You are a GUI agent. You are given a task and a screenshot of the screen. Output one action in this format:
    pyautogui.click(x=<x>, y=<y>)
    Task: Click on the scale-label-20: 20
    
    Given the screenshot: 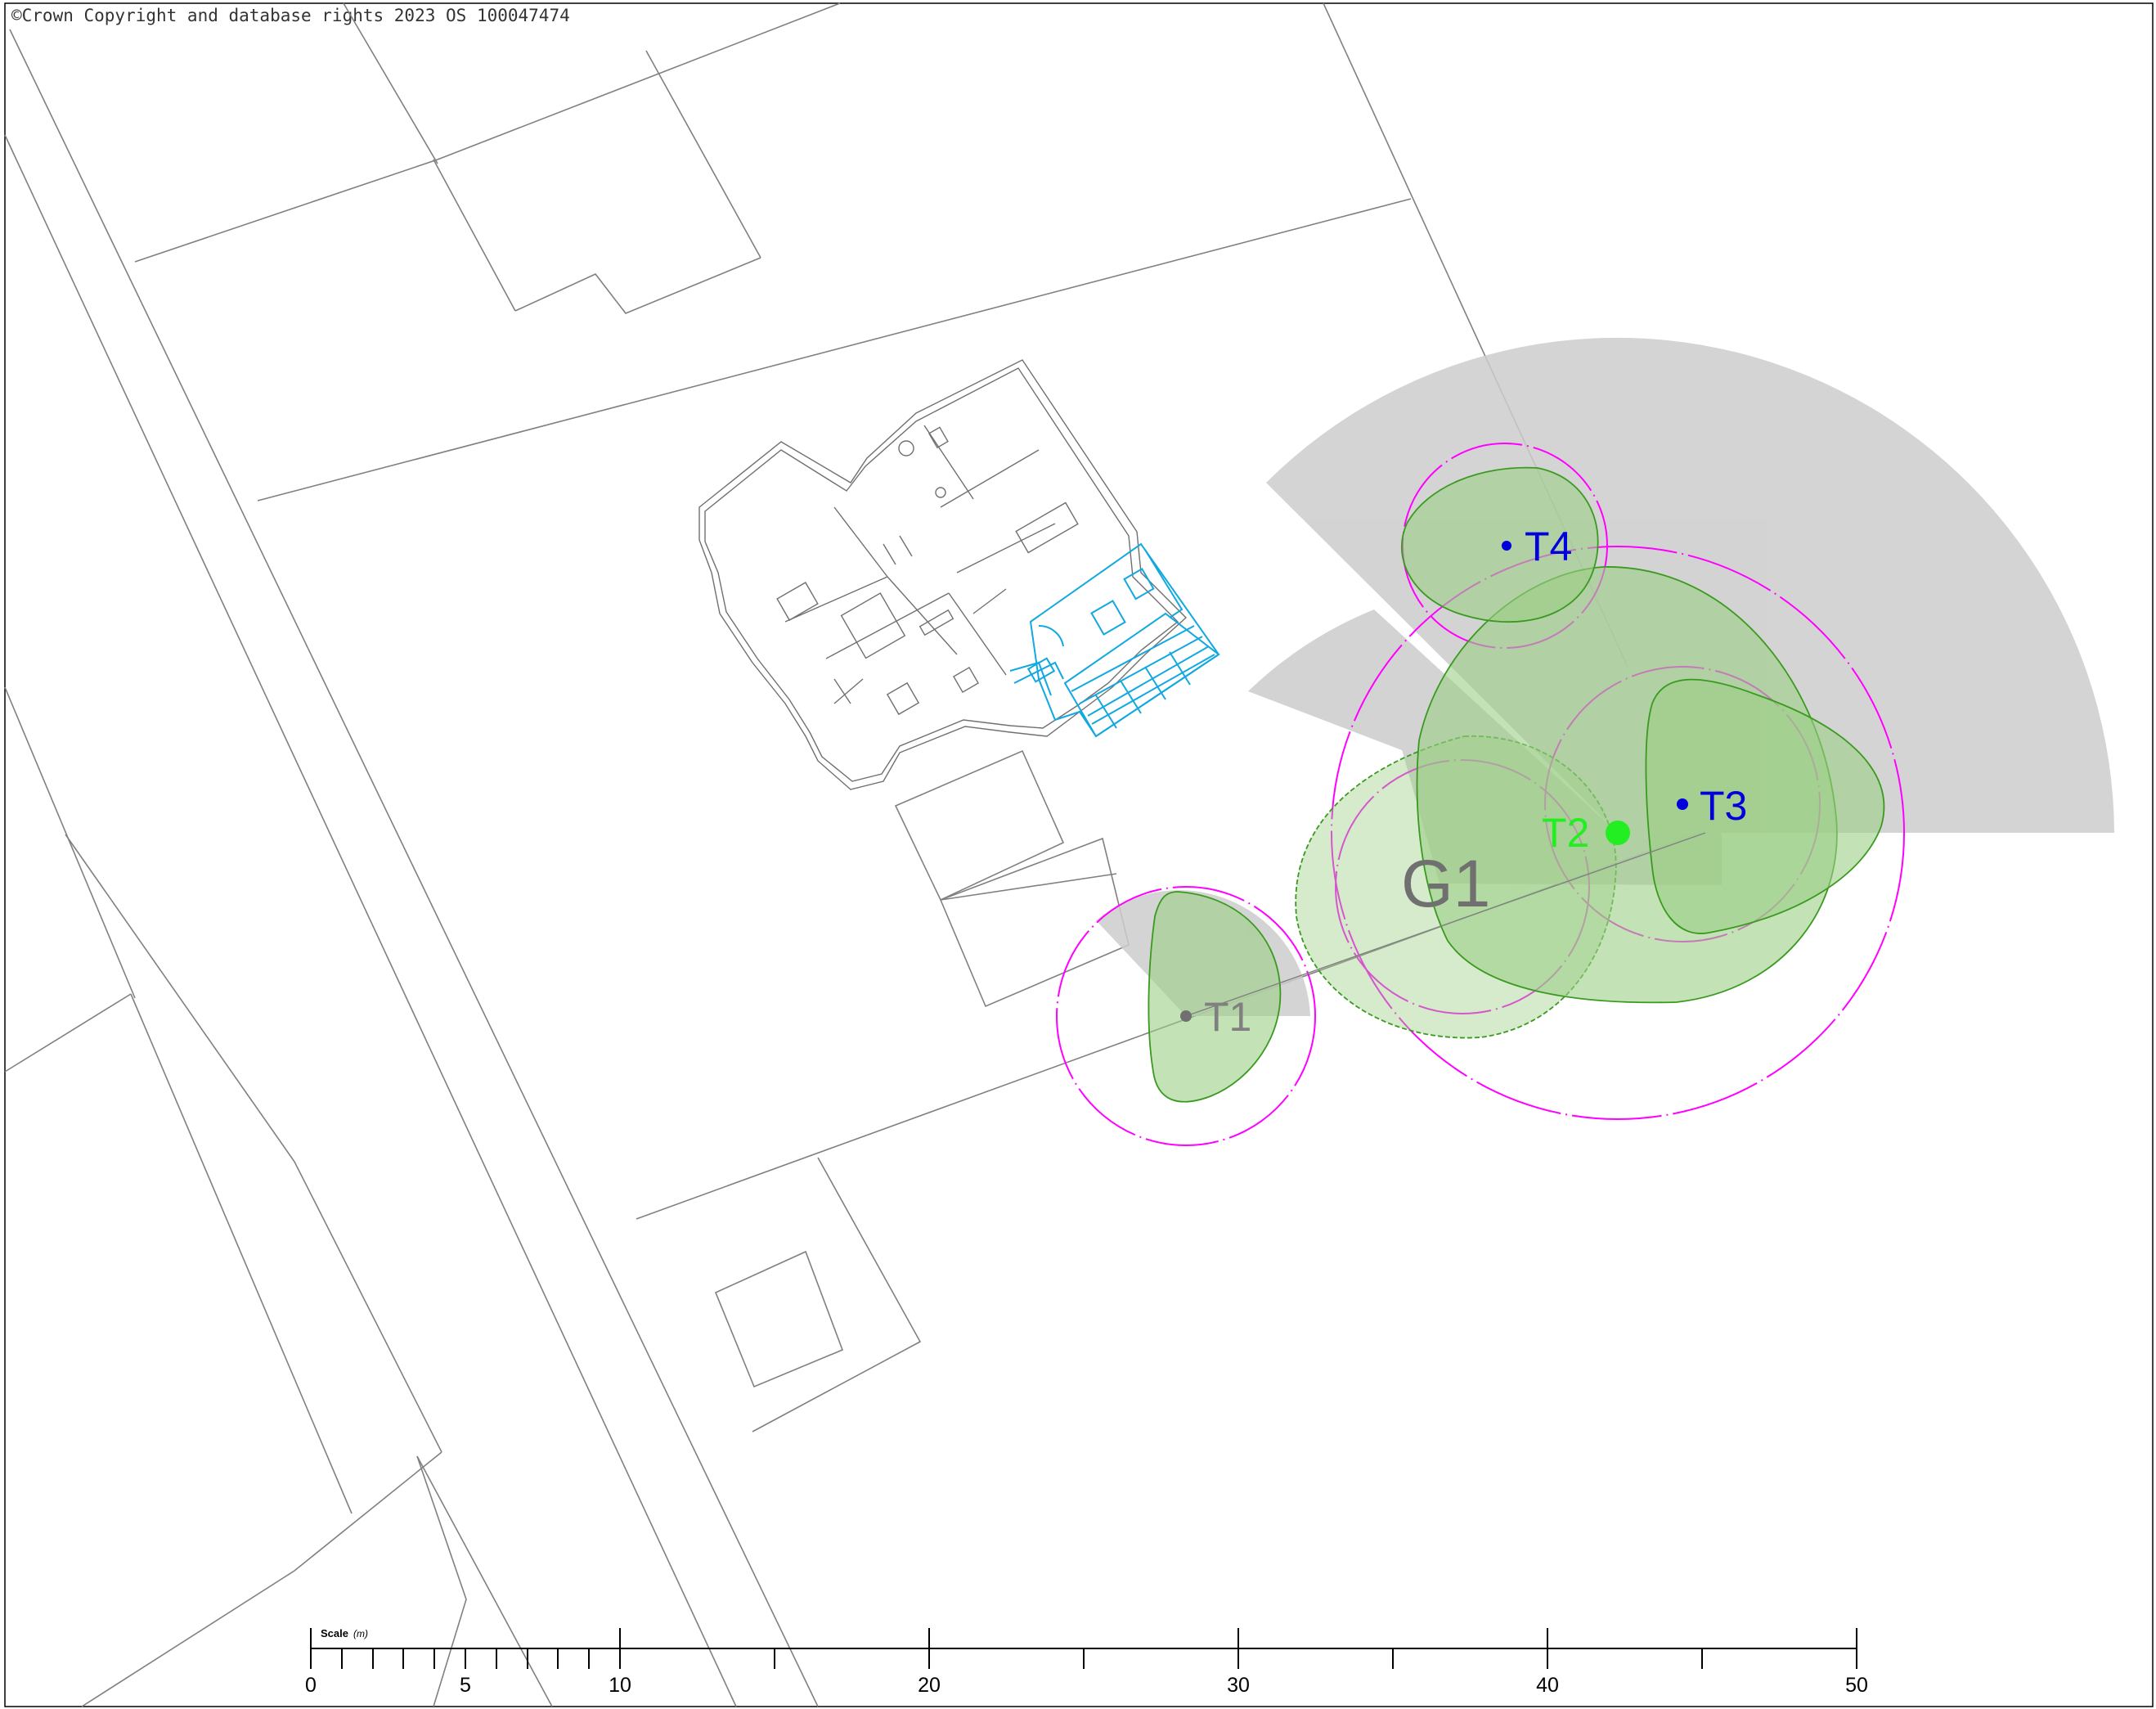 What is the action you would take?
    pyautogui.click(x=929, y=1685)
    